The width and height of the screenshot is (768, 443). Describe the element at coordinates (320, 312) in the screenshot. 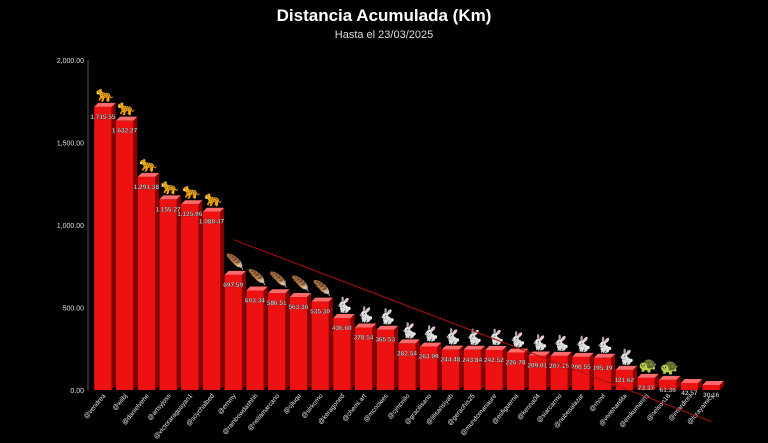

I see `data-label: 535.30` at that location.